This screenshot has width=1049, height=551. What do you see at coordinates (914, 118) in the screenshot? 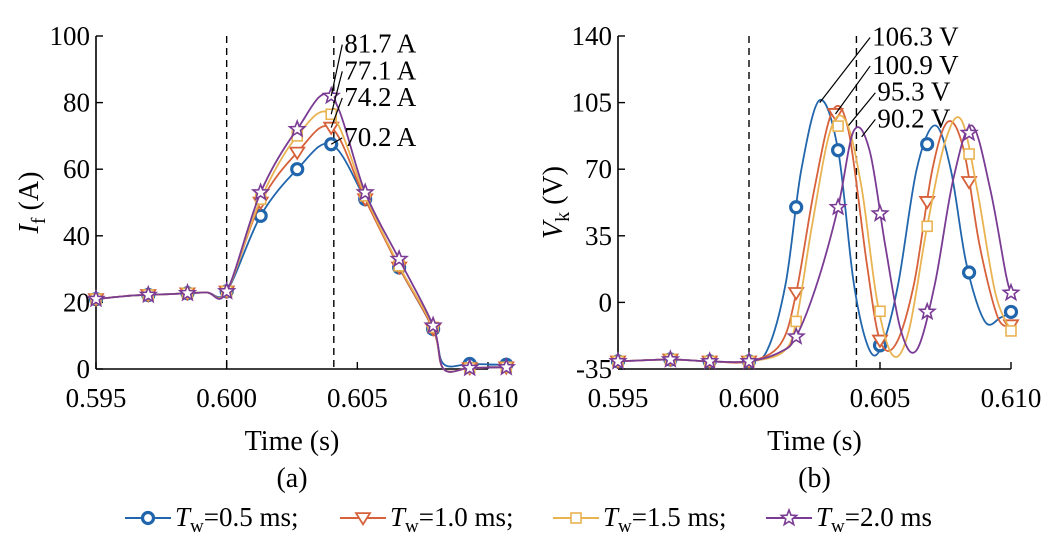
I see `annotation-label: 90.2 V` at bounding box center [914, 118].